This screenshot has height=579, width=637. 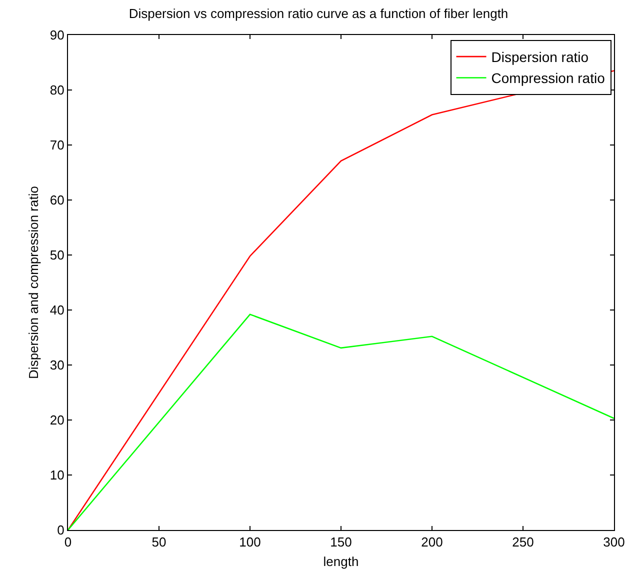 I want to click on legend-label: Compression ratio, so click(x=548, y=78).